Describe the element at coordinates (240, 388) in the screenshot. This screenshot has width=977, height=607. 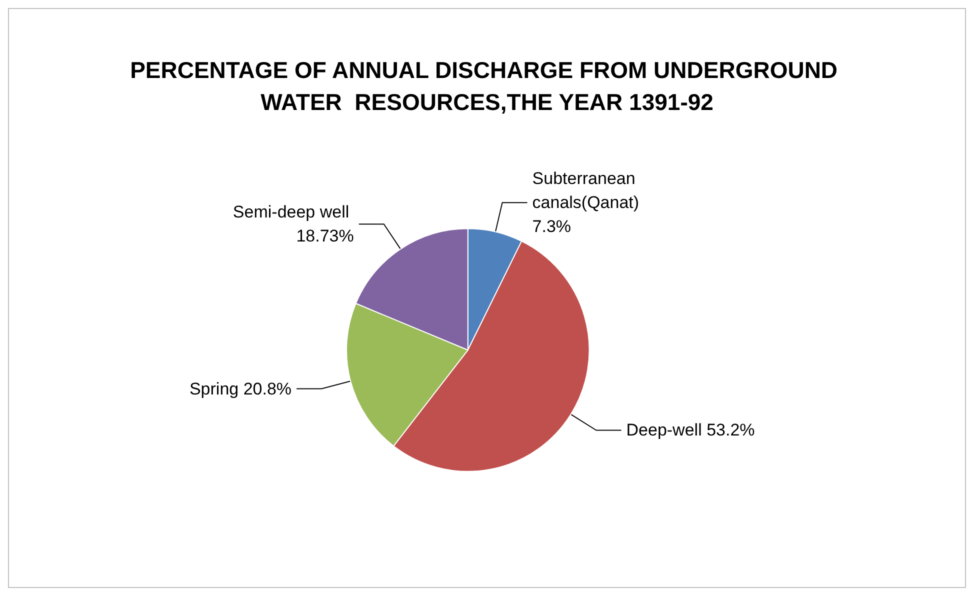
I see `slice-label: Spring 20.8%` at that location.